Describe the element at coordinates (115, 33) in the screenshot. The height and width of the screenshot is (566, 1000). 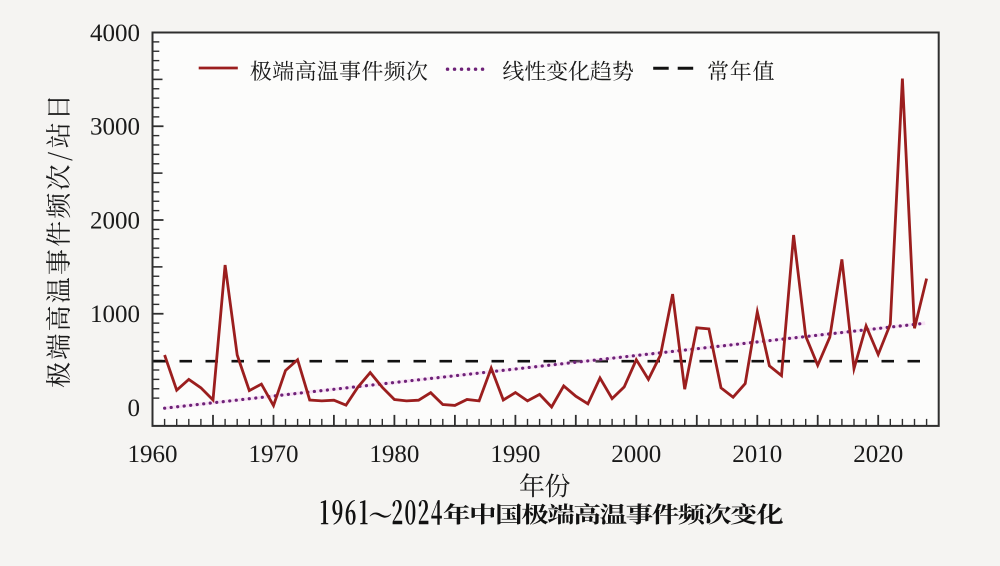
I see `svg-text: 4000` at that location.